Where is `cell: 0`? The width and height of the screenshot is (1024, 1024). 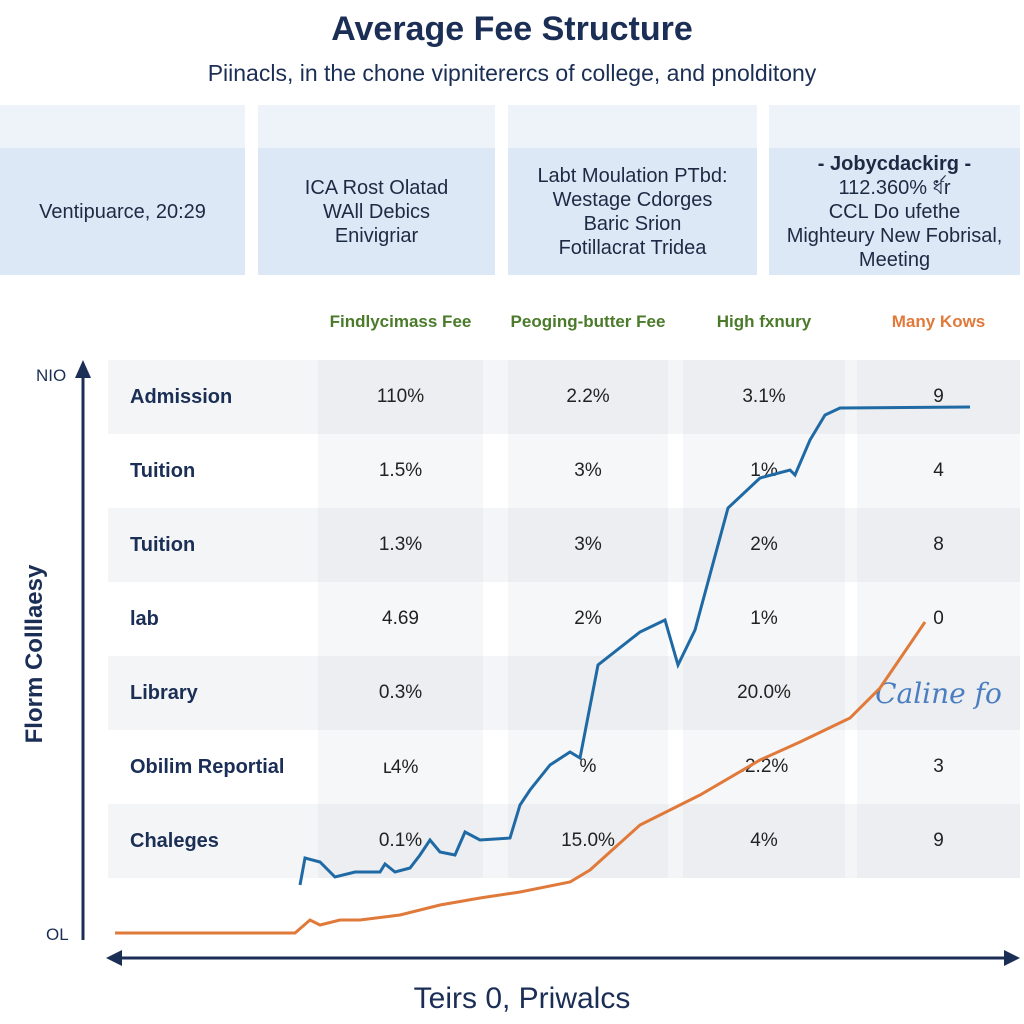 cell: 0 is located at coordinates (938, 618).